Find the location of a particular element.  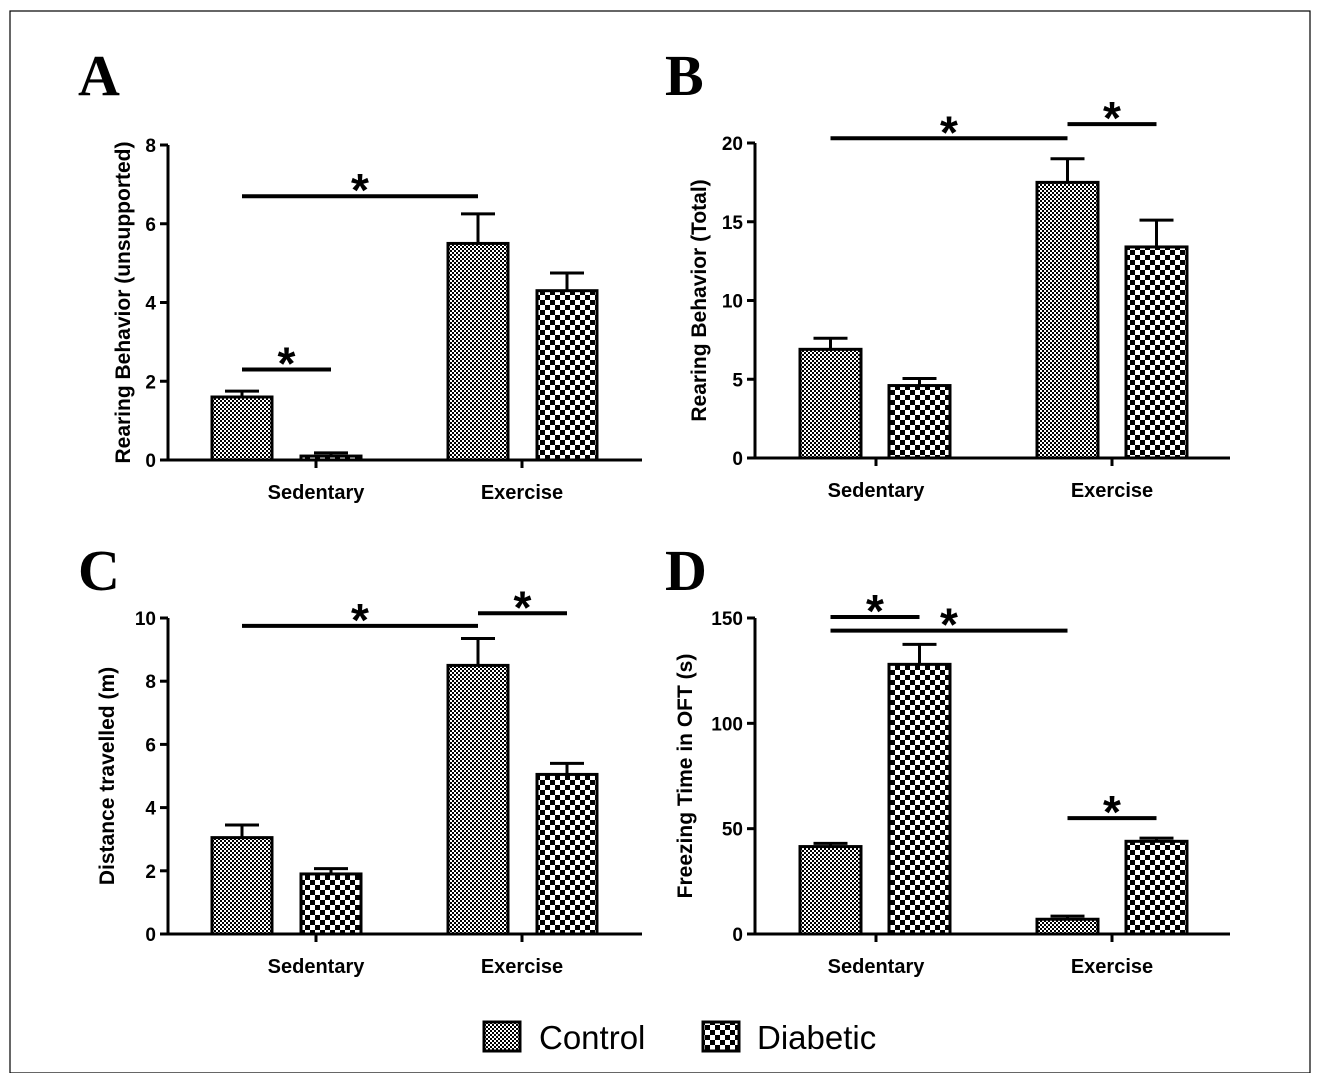

y-tick-label: 15 is located at coordinates (733, 223).